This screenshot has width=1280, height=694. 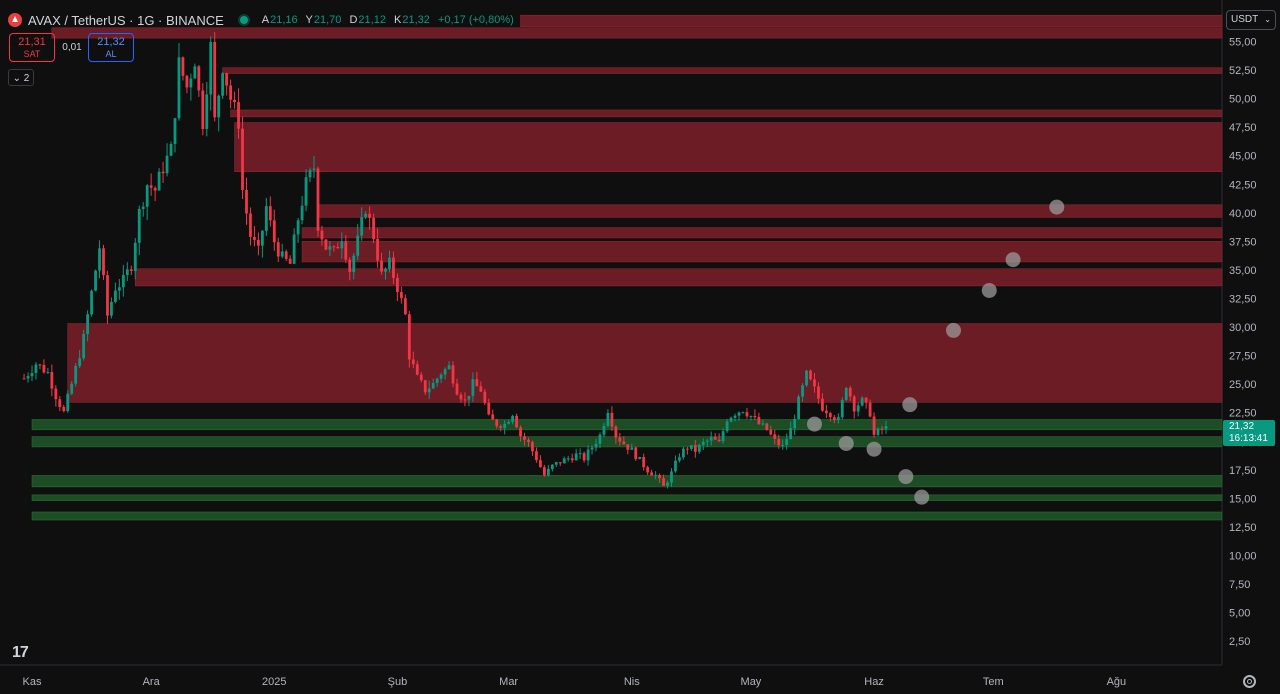 What do you see at coordinates (993, 682) in the screenshot?
I see `x-tick-label: Tem` at bounding box center [993, 682].